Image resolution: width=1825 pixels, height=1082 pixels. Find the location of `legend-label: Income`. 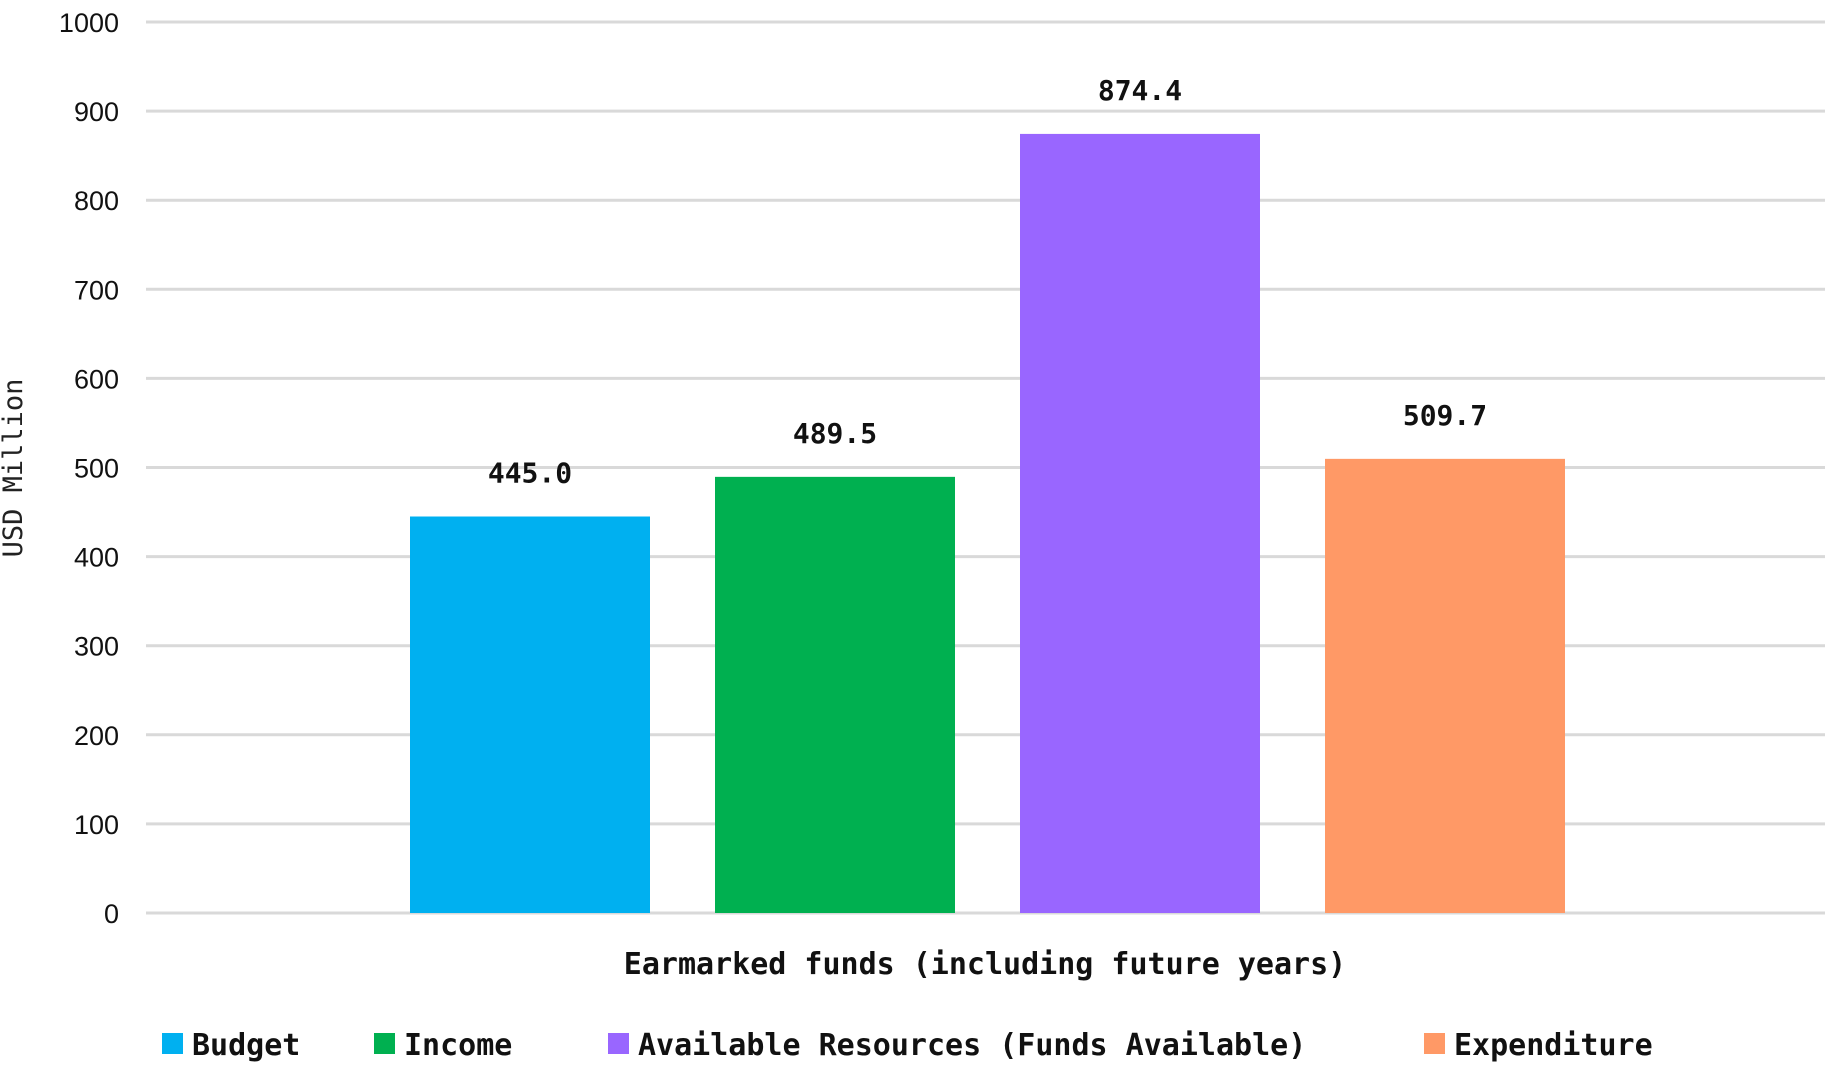

legend-label: Income is located at coordinates (458, 1045).